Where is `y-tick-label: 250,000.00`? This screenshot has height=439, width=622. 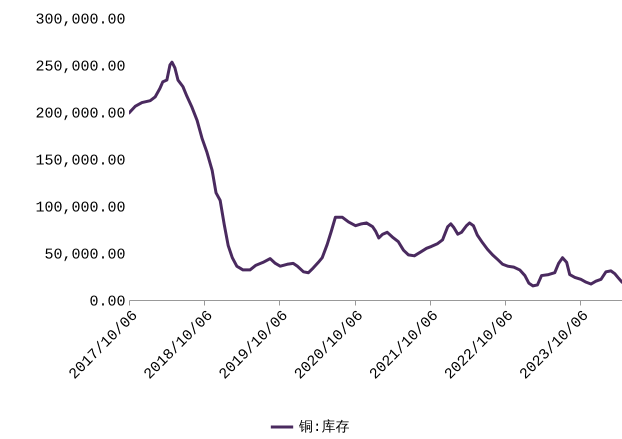 y-tick-label: 250,000.00 is located at coordinates (80, 67).